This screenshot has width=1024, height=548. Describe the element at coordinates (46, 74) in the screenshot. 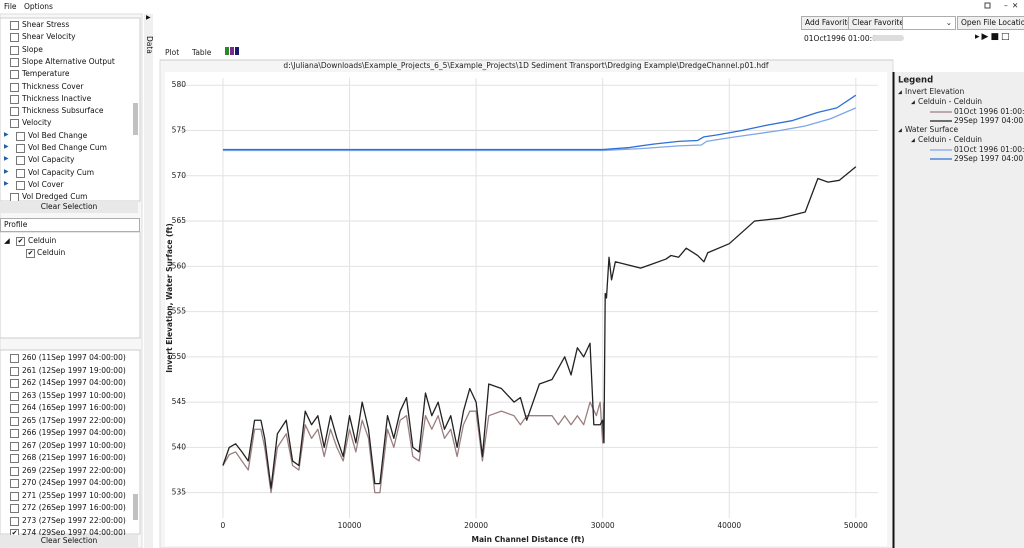

I see `variable-item: Temperature` at that location.